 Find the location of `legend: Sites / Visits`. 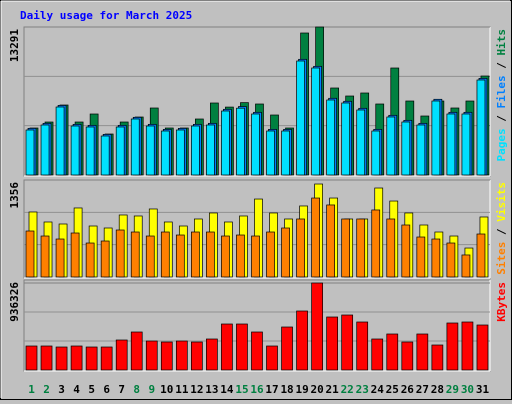

legend: Sites / Visits is located at coordinates (501, 228).